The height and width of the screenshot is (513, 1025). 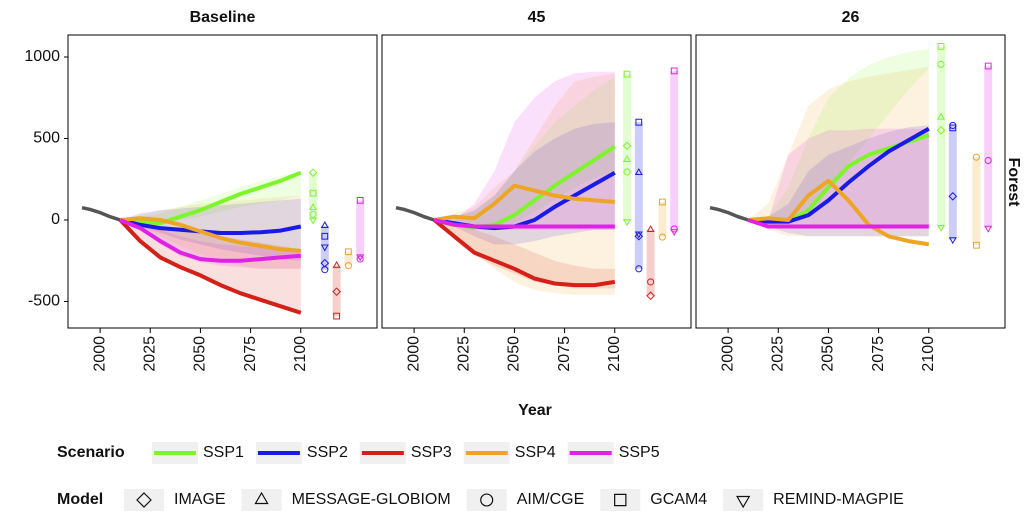 What do you see at coordinates (678, 499) in the screenshot?
I see `legend-label: GCAM4` at bounding box center [678, 499].